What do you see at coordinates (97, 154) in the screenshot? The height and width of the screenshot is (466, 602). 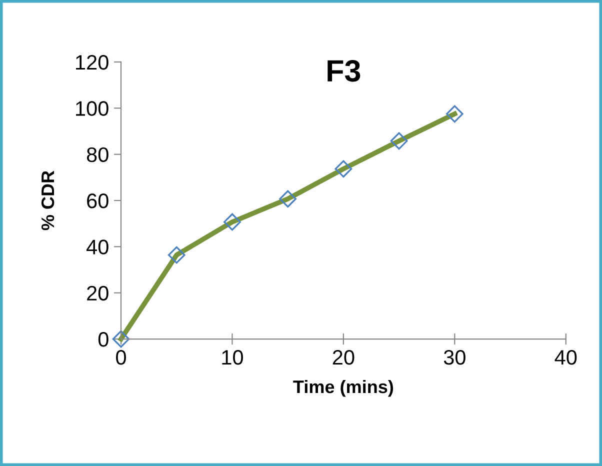 I see `y-tick-label: 80` at bounding box center [97, 154].